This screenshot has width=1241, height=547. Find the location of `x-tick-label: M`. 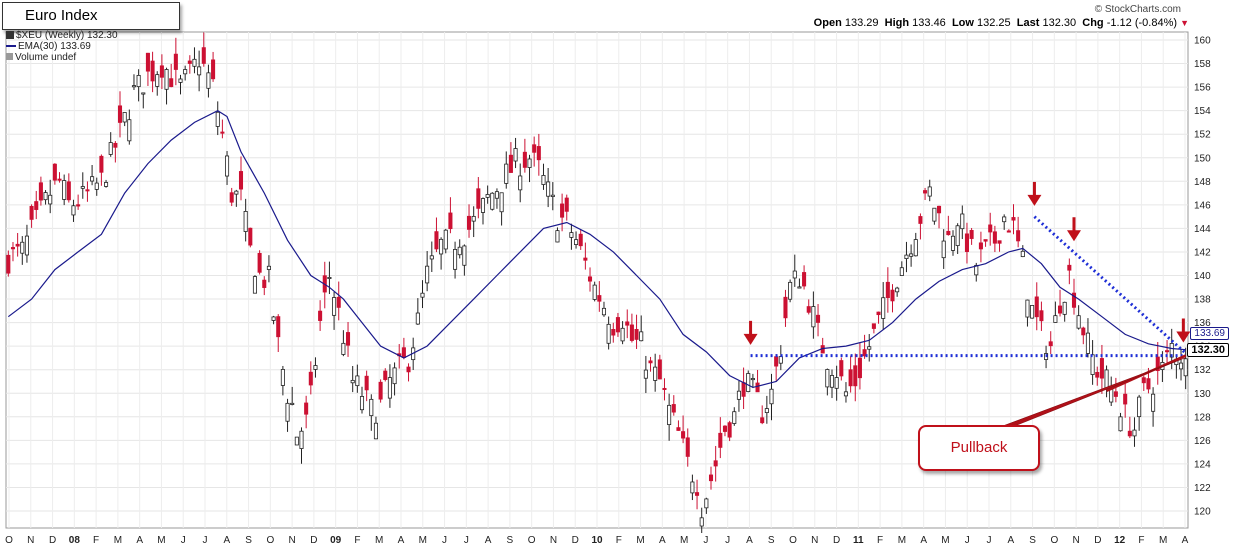

x-tick-label: M is located at coordinates (945, 540).